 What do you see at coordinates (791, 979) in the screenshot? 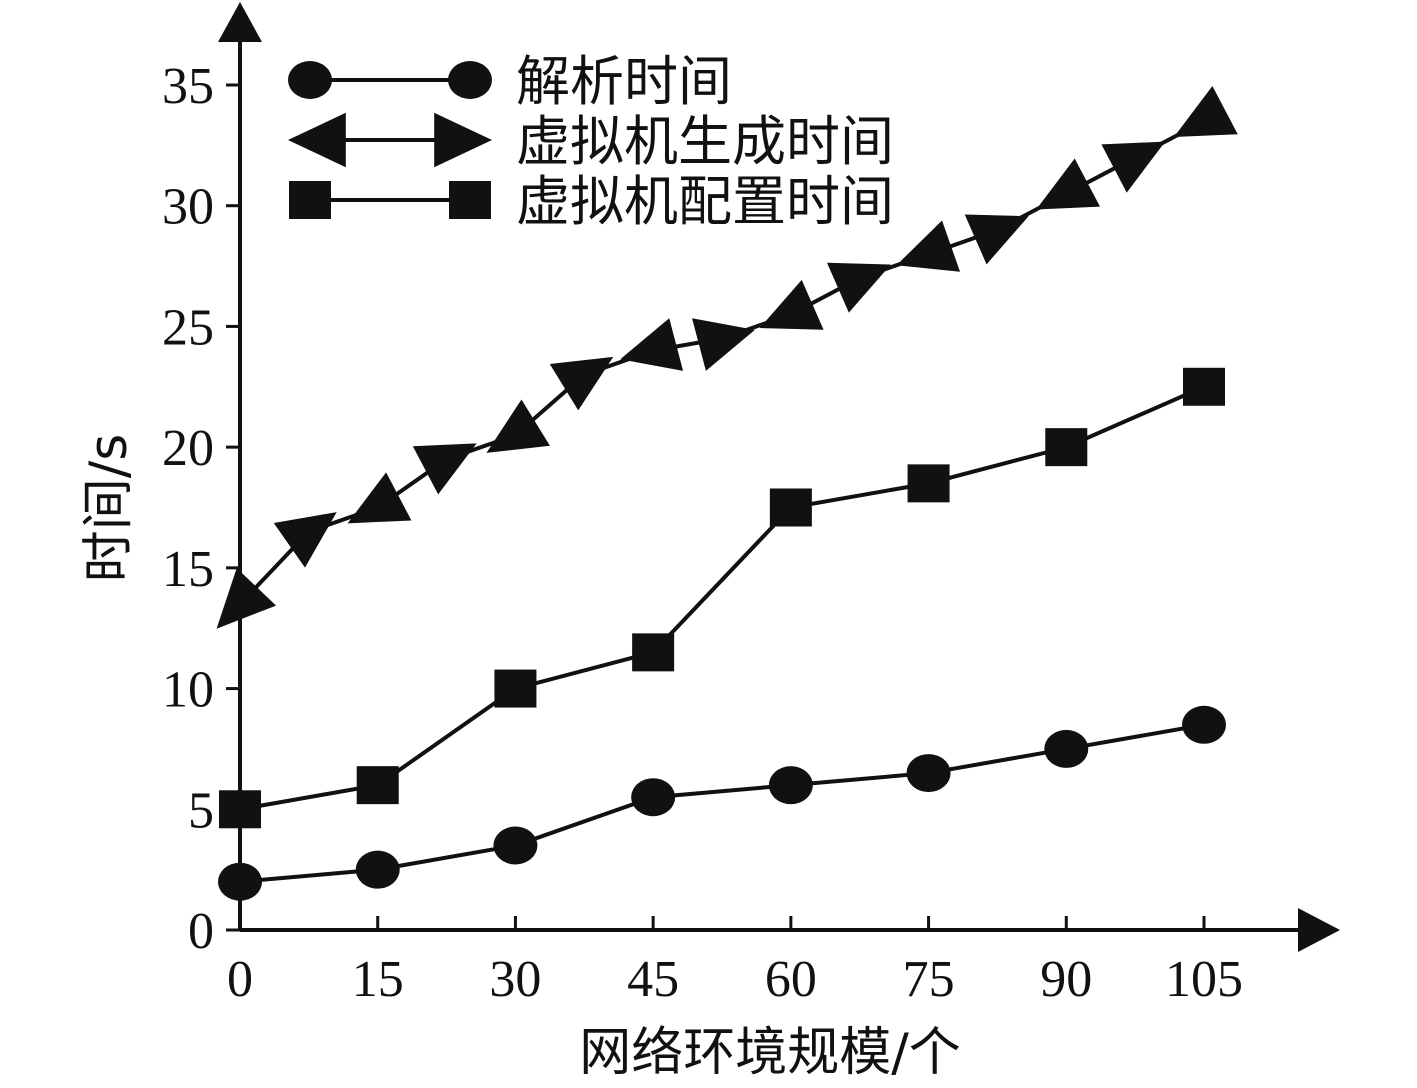
I see `x-tick-label: 60` at bounding box center [791, 979].